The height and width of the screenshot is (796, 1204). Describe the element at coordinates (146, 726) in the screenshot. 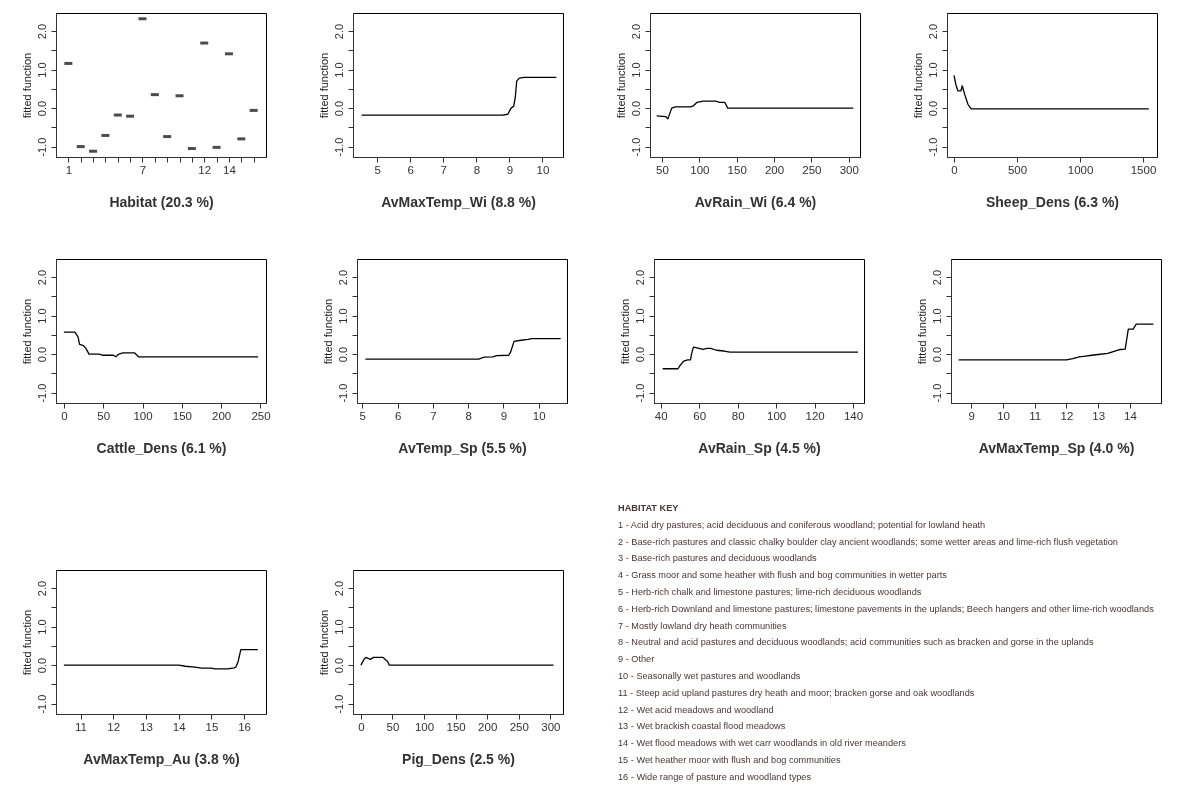

I see `x-tick-label: 13` at that location.